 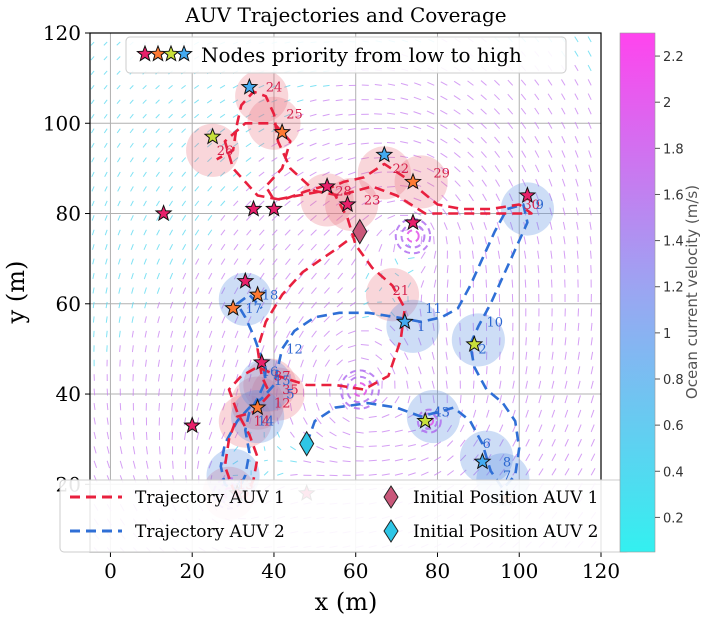 I want to click on node-label-auv1: 23, so click(x=372, y=200).